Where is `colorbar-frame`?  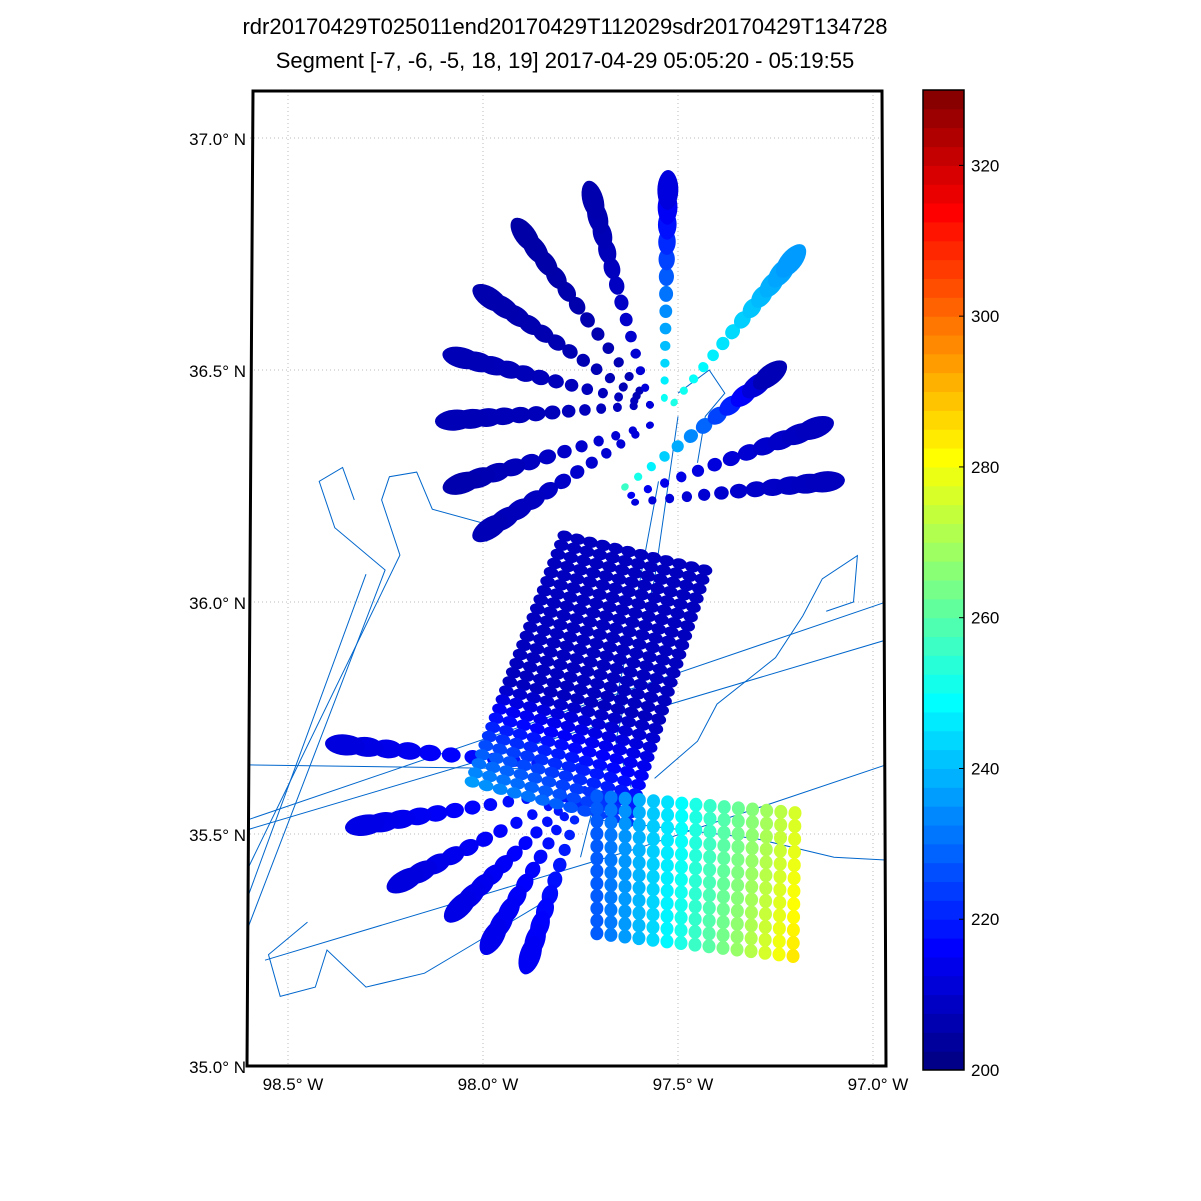 colorbar-frame is located at coordinates (943, 580).